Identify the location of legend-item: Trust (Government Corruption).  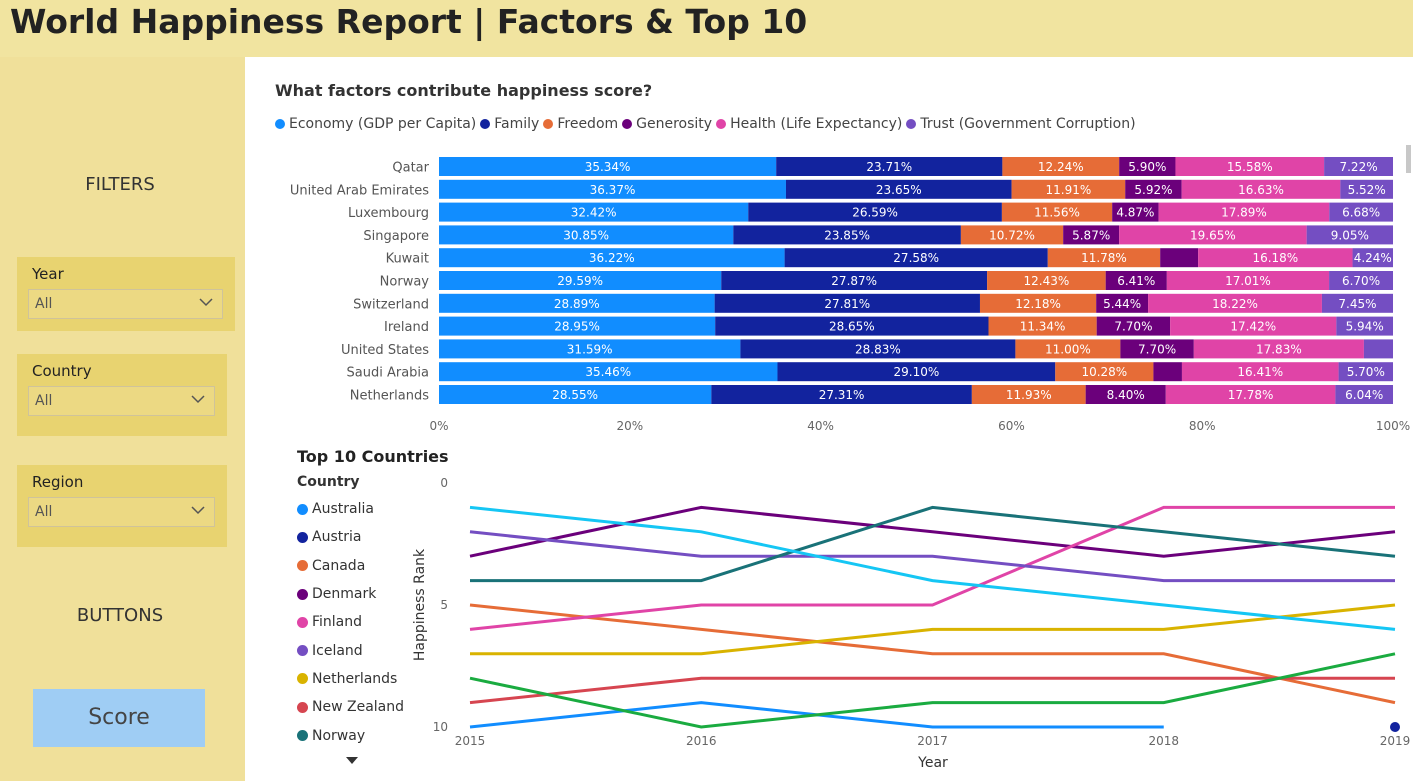
(1021, 124).